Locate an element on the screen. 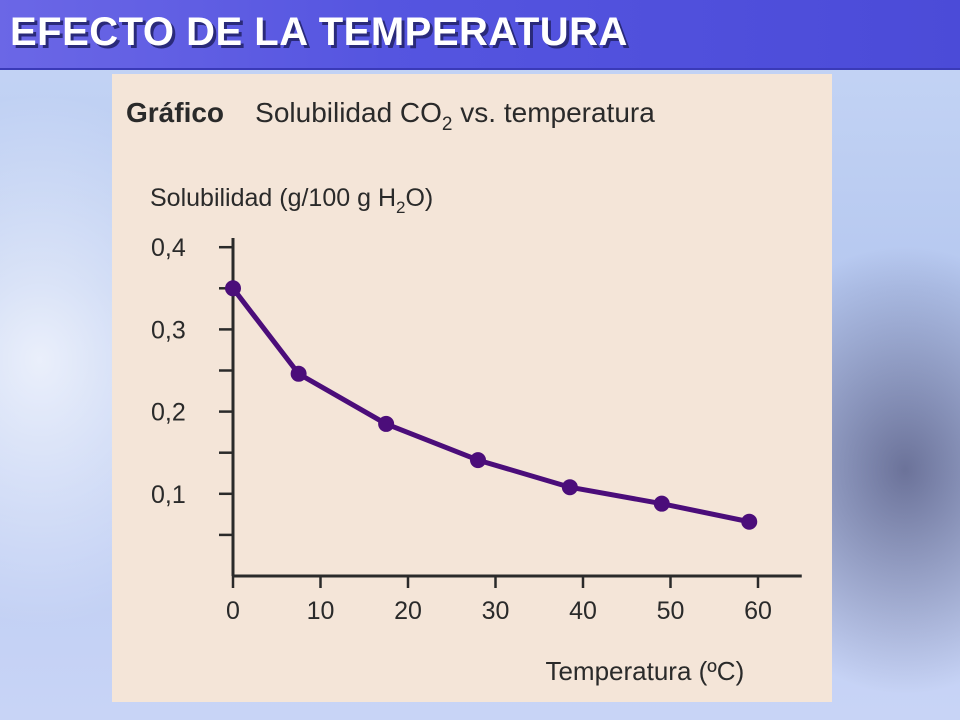 The width and height of the screenshot is (960, 720). x-tick-label: 40 is located at coordinates (583, 611).